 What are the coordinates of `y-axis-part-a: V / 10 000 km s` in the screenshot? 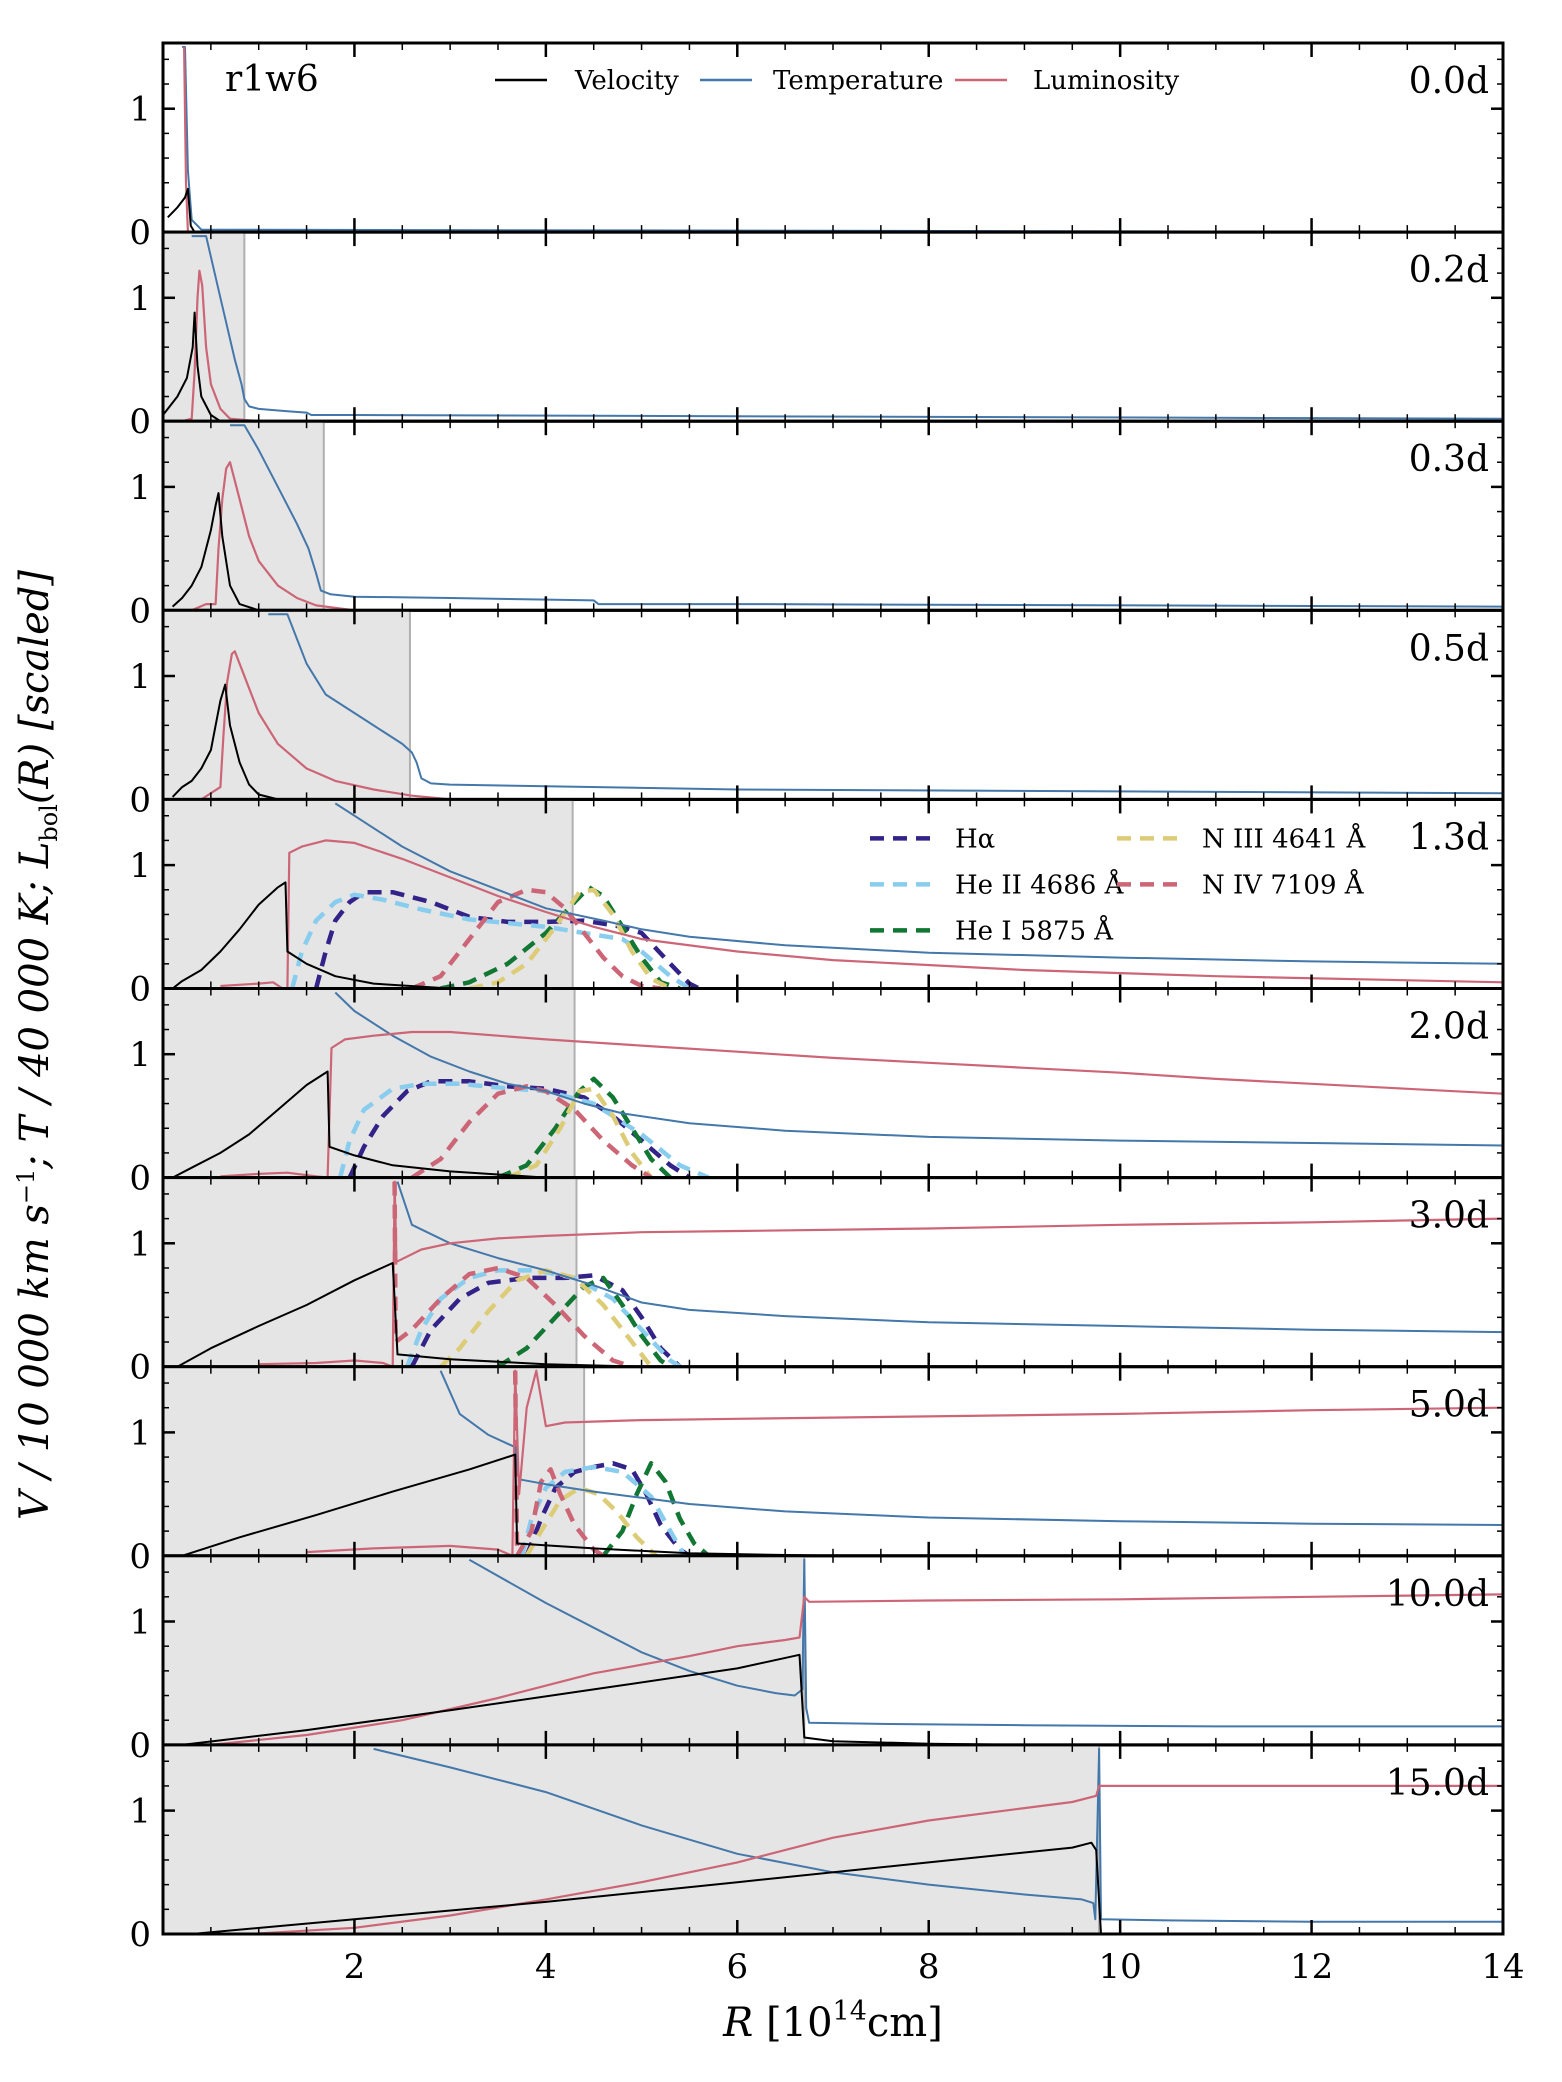 It's located at (35, 1362).